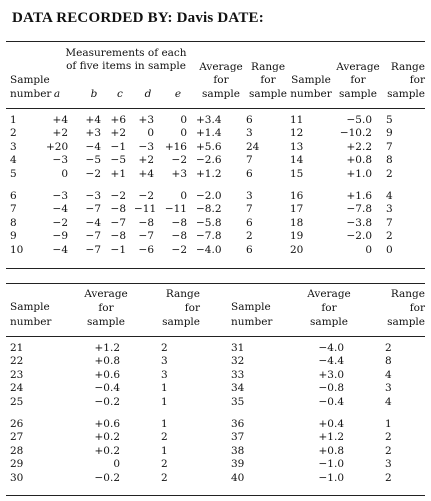 This screenshot has width=431, height=501. Describe the element at coordinates (368, 249) in the screenshot. I see `sample-average-2-cell: 0` at that location.